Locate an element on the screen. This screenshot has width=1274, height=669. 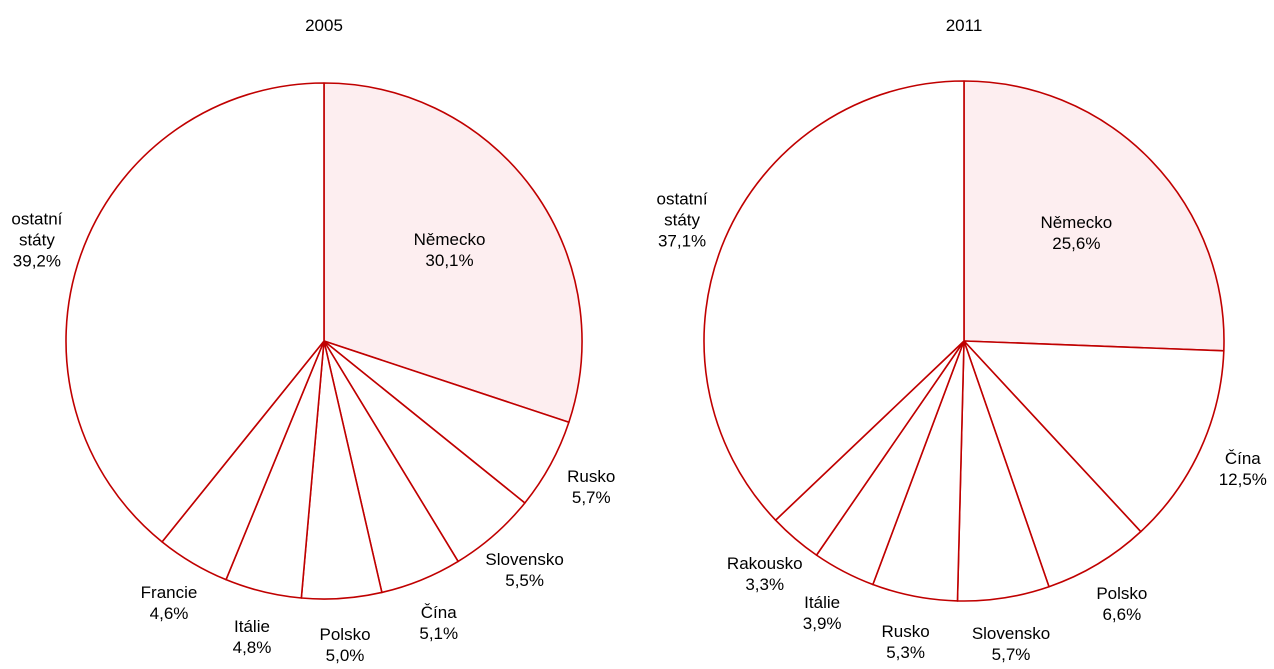
slice-label: Slovensko 5,7% is located at coordinates (1011, 644).